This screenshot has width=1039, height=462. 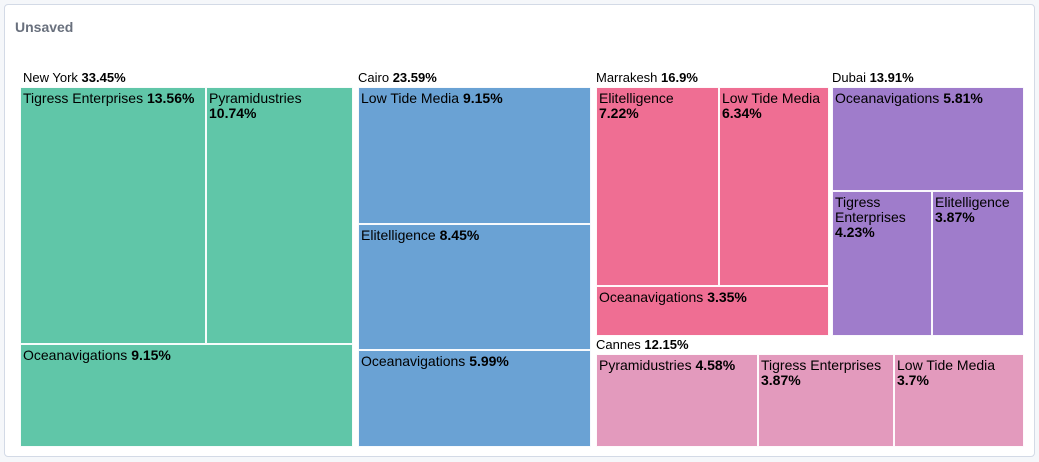 I want to click on cell-value: 3.35%, so click(x=727, y=297).